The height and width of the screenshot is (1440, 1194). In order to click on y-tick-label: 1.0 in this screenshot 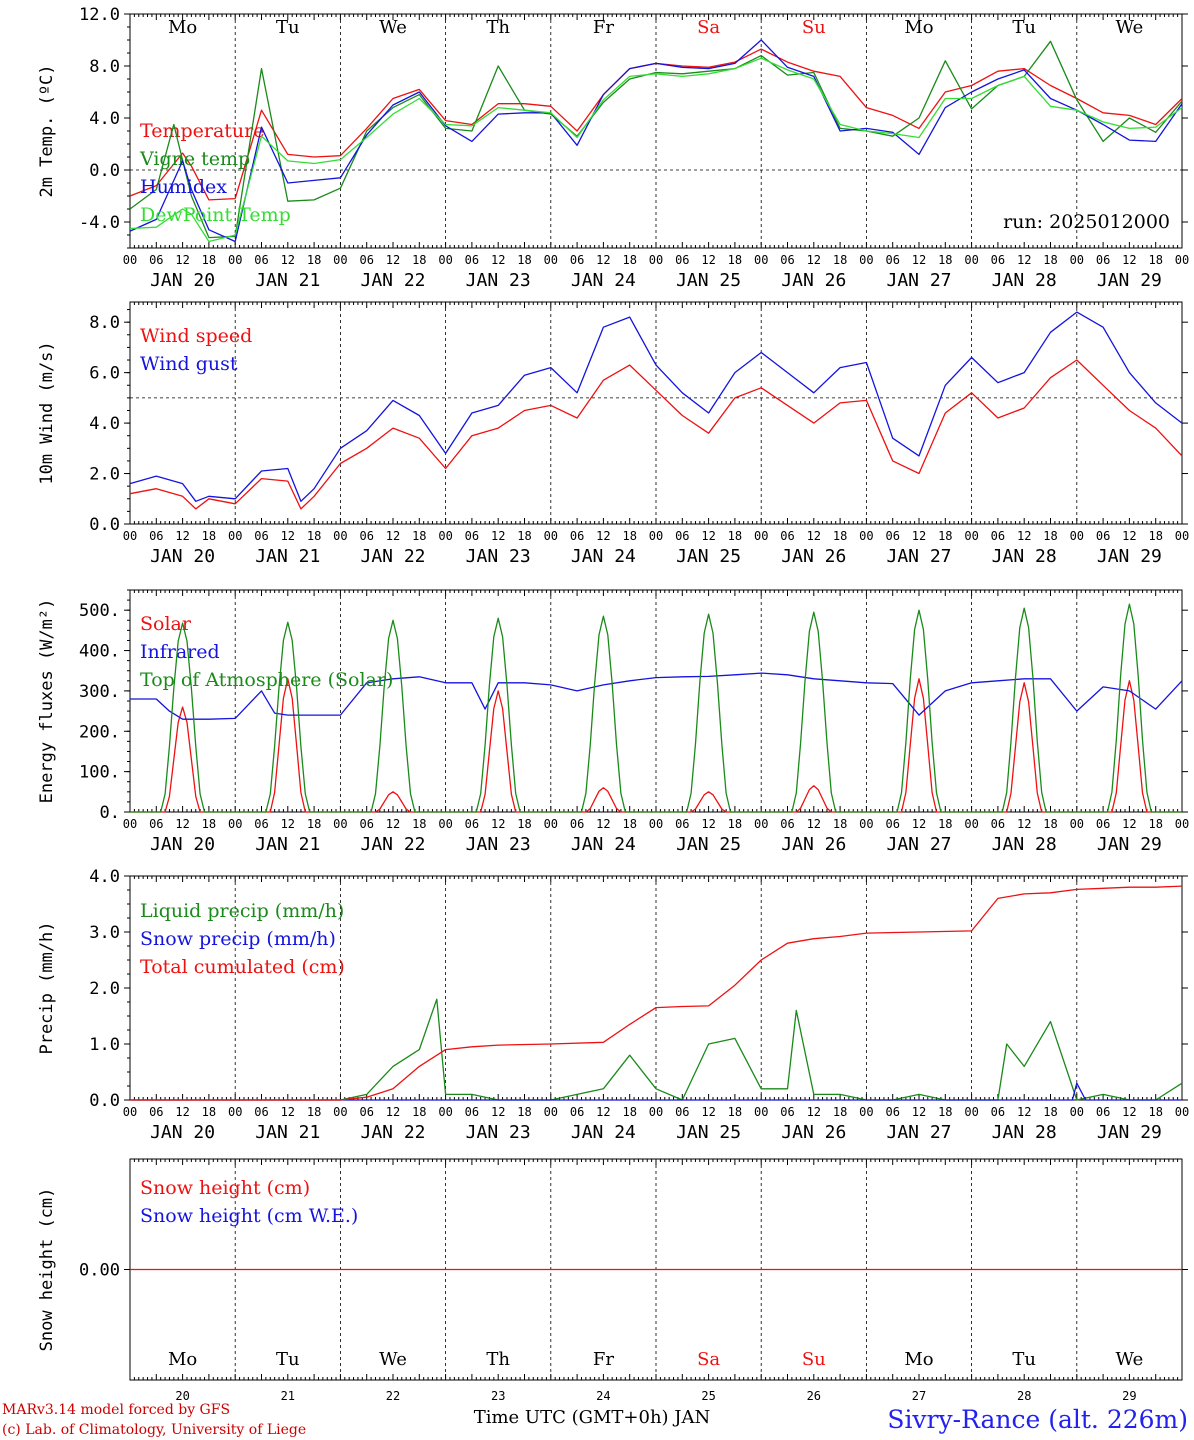, I will do `click(104, 1045)`.